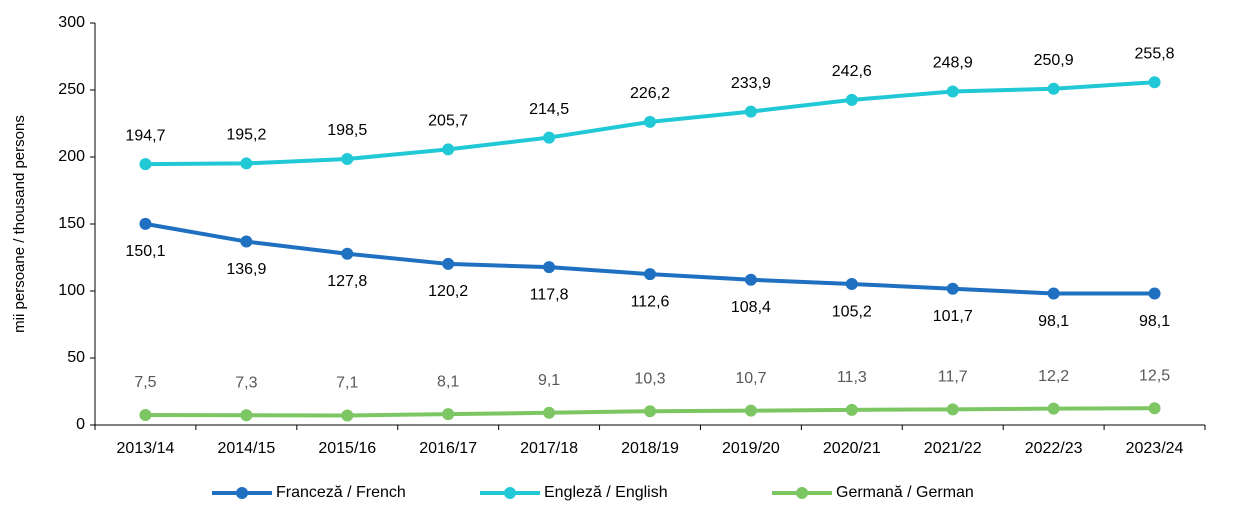 The width and height of the screenshot is (1245, 505). Describe the element at coordinates (549, 448) in the screenshot. I see `x-tick-label: 2017/18` at that location.